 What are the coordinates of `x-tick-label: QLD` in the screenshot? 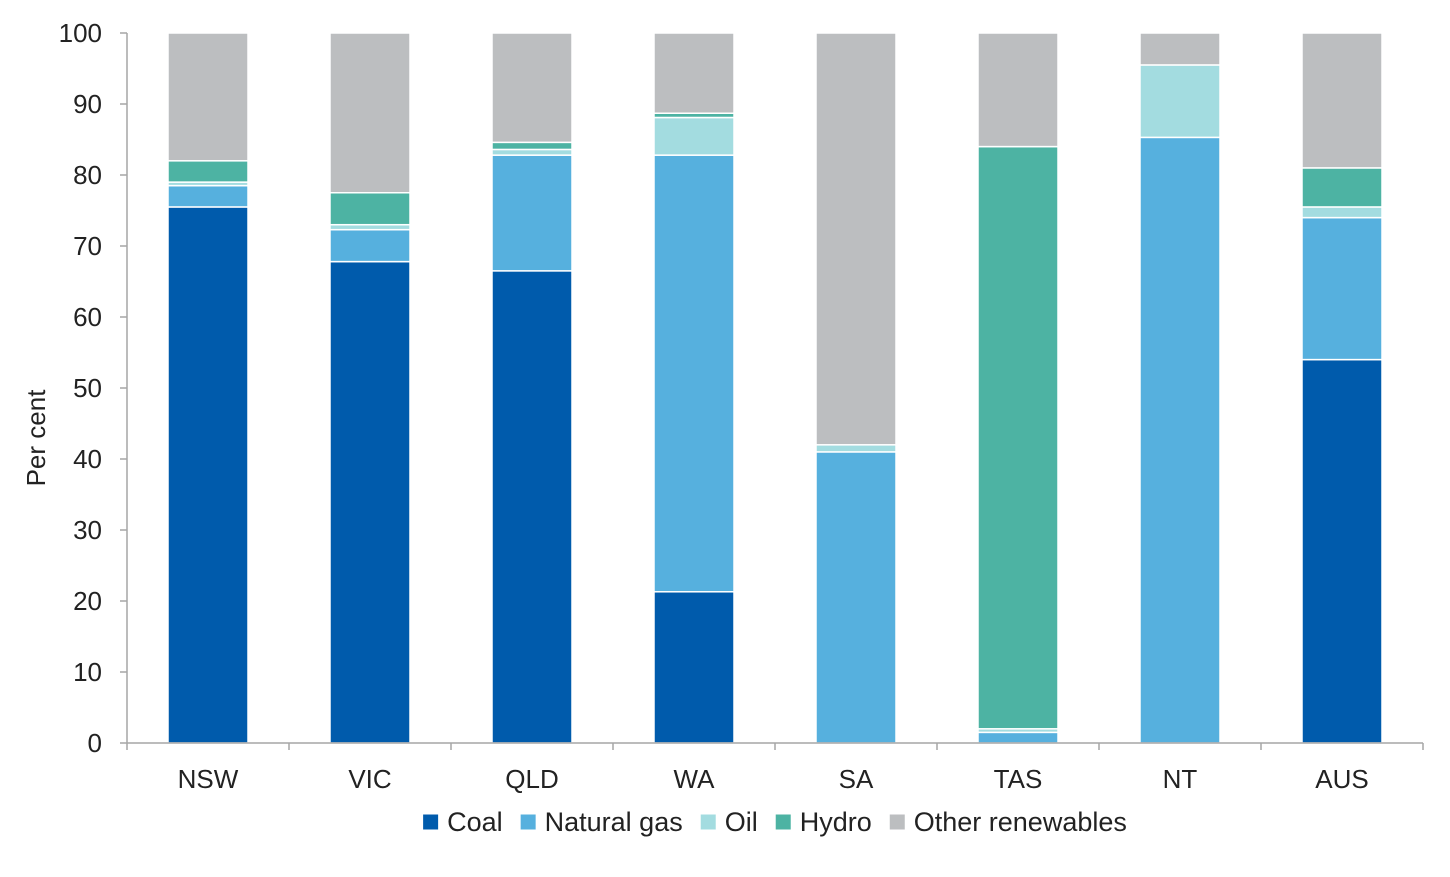 It's located at (531, 779).